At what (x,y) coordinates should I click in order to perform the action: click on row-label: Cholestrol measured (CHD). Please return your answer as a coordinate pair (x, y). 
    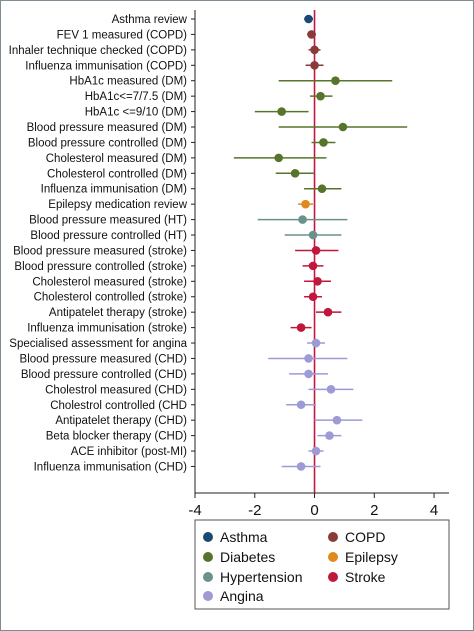
    Looking at the image, I should click on (116, 390).